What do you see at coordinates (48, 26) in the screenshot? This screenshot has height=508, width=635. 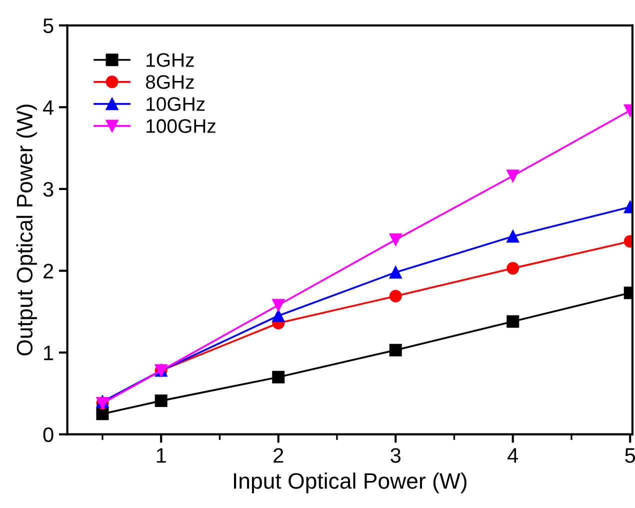 I see `y-tick-label: 5` at bounding box center [48, 26].